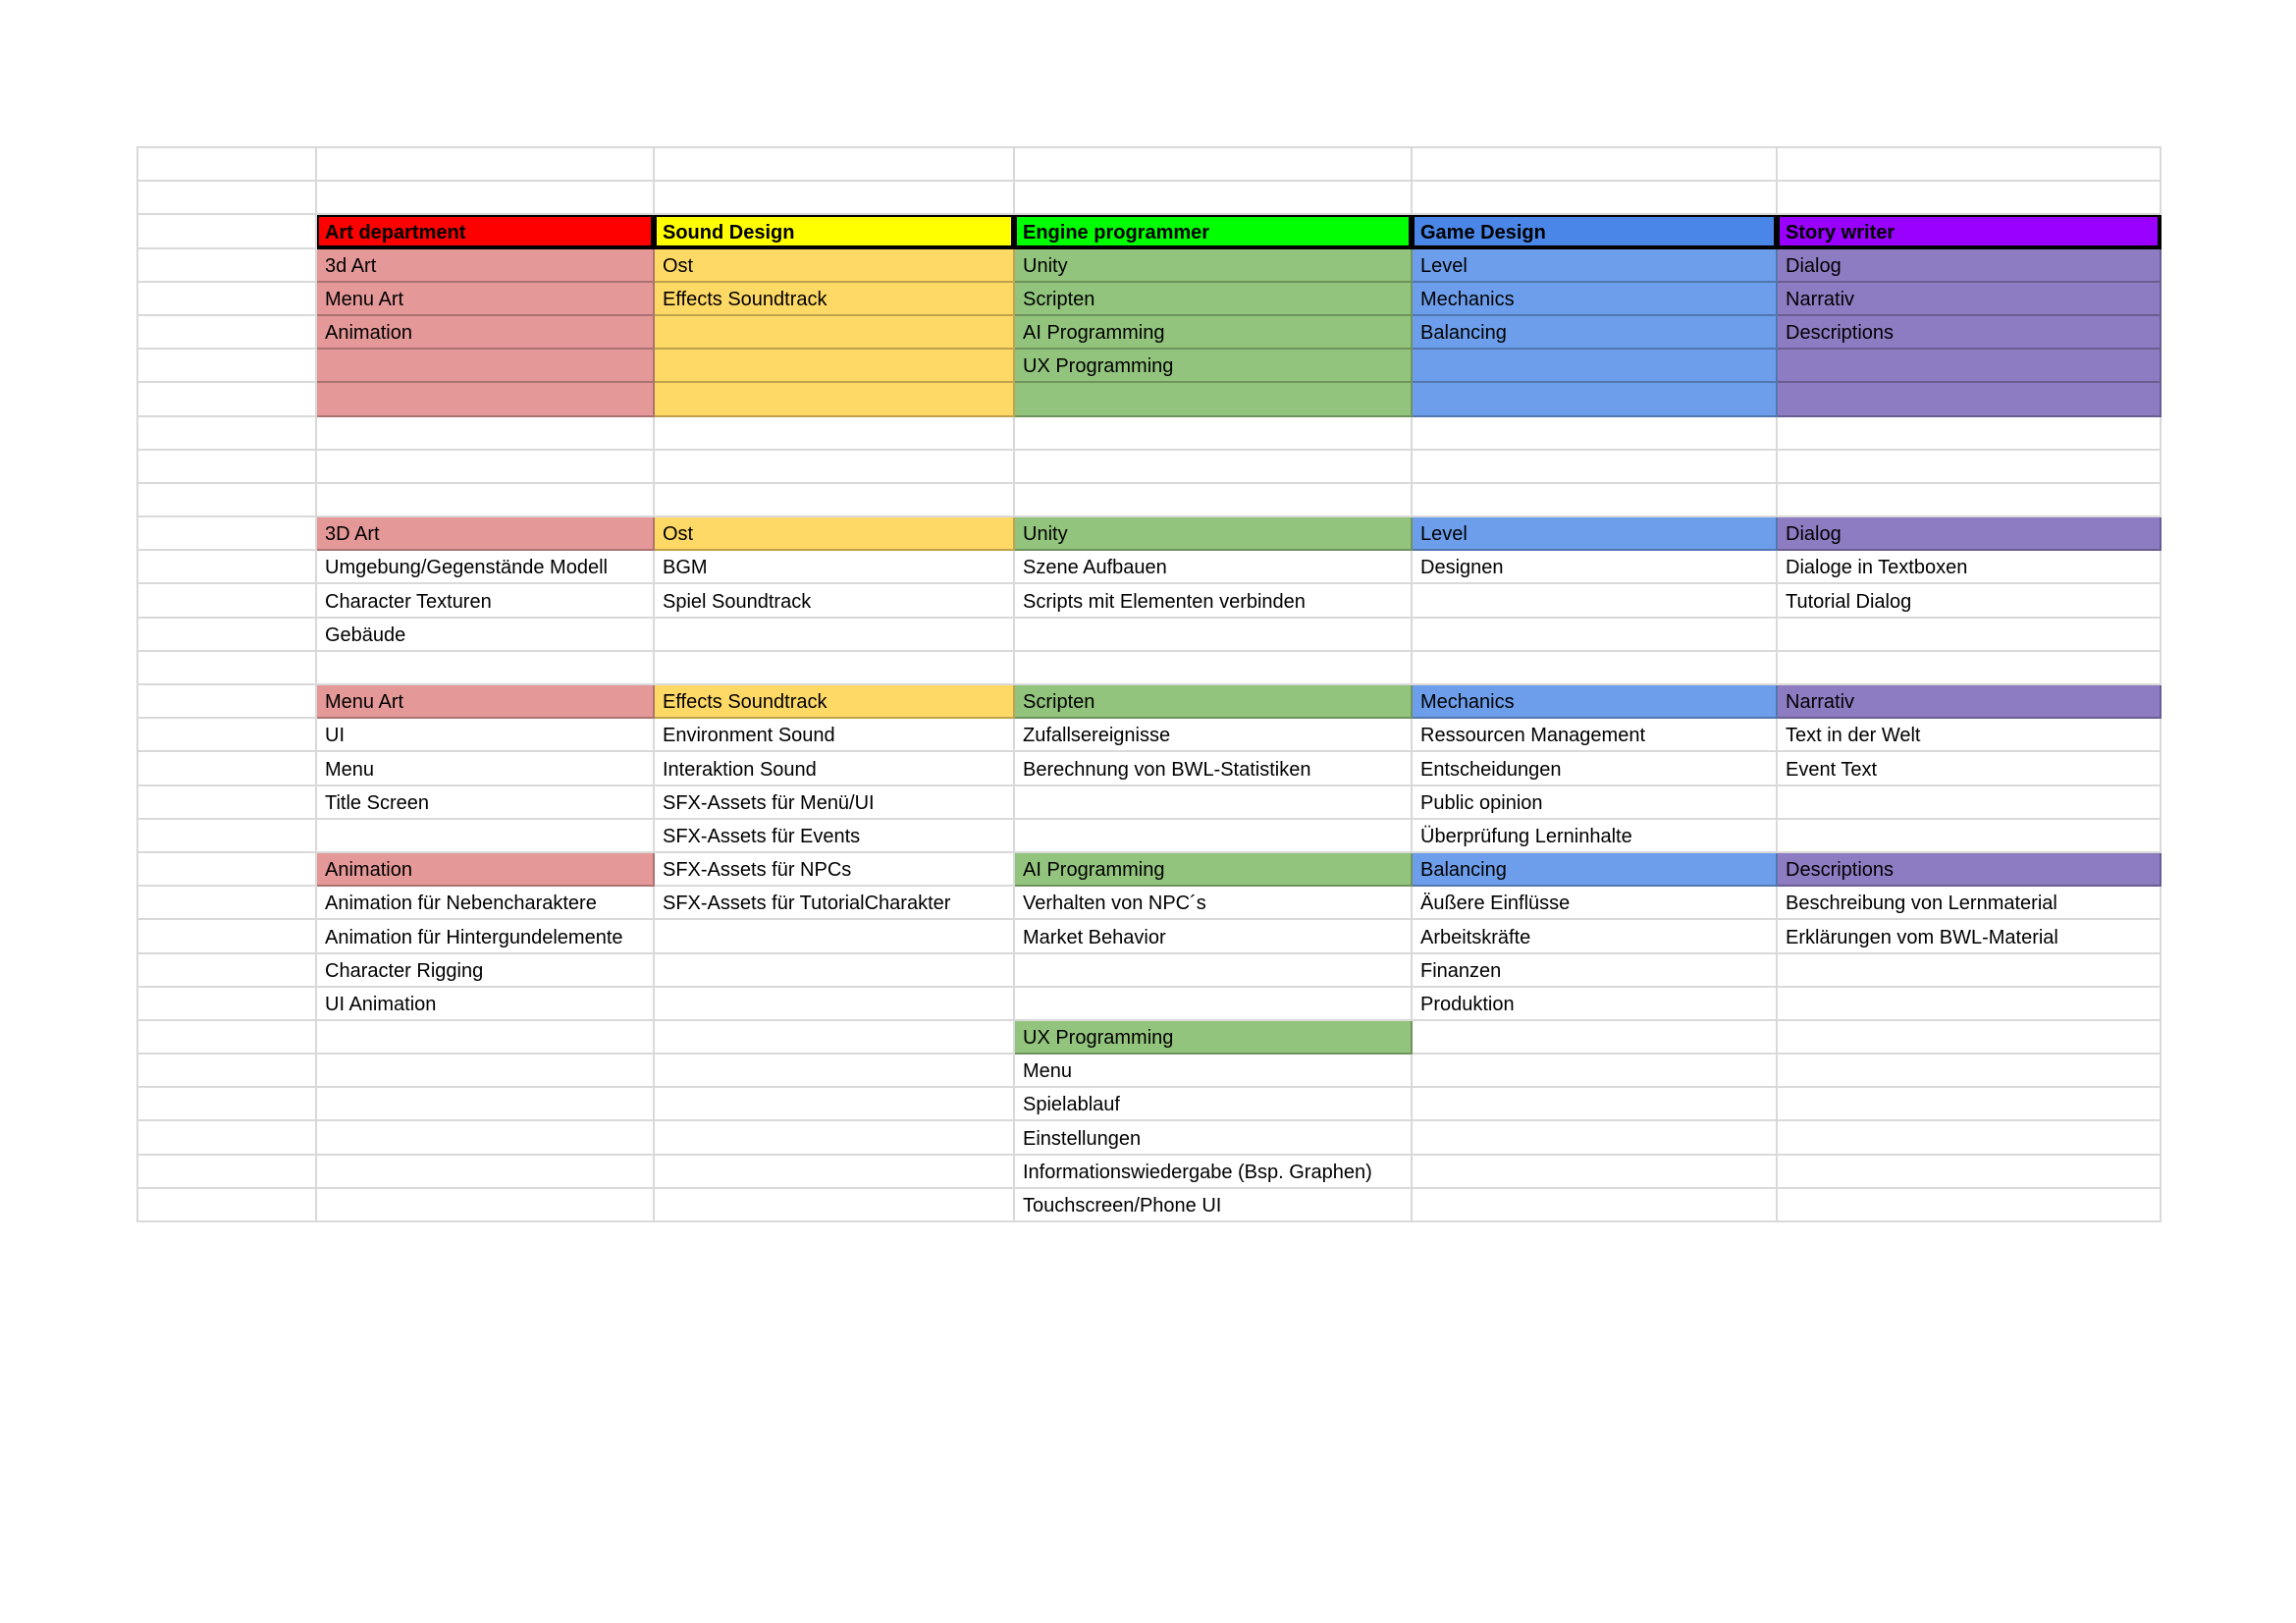 The height and width of the screenshot is (1623, 2296). I want to click on cell: Ressourcen Management, so click(1596, 736).